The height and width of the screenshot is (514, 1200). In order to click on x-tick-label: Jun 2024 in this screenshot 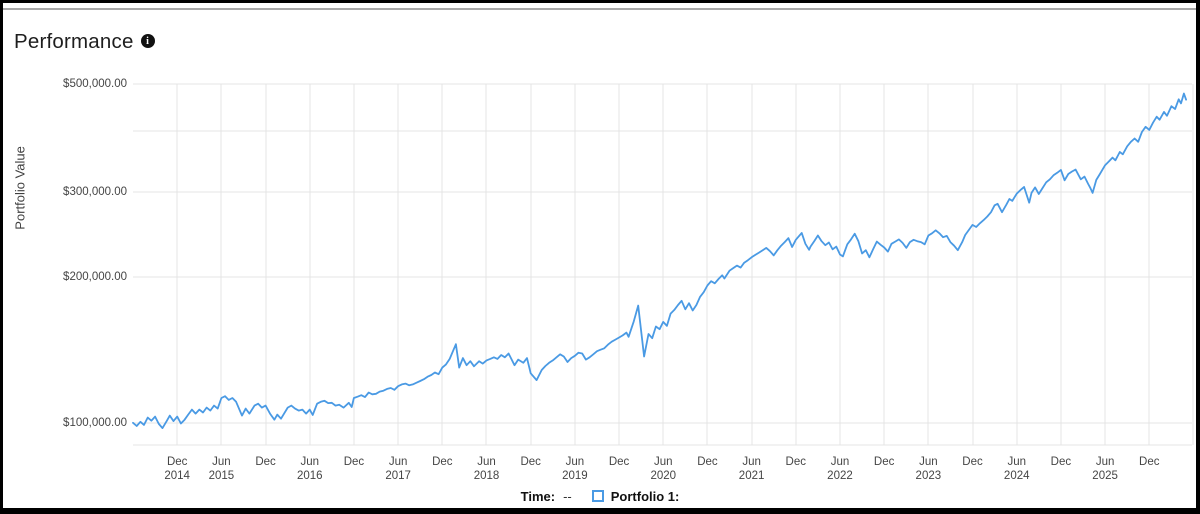, I will do `click(1016, 469)`.